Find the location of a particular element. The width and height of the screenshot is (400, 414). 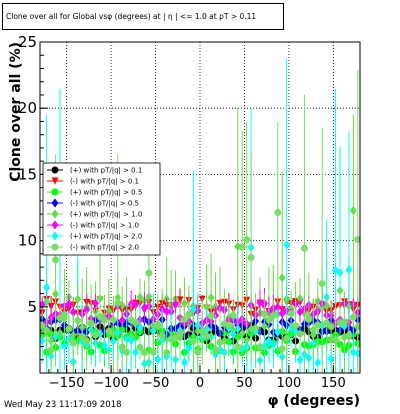

x-tick-label: 100 is located at coordinates (288, 383).